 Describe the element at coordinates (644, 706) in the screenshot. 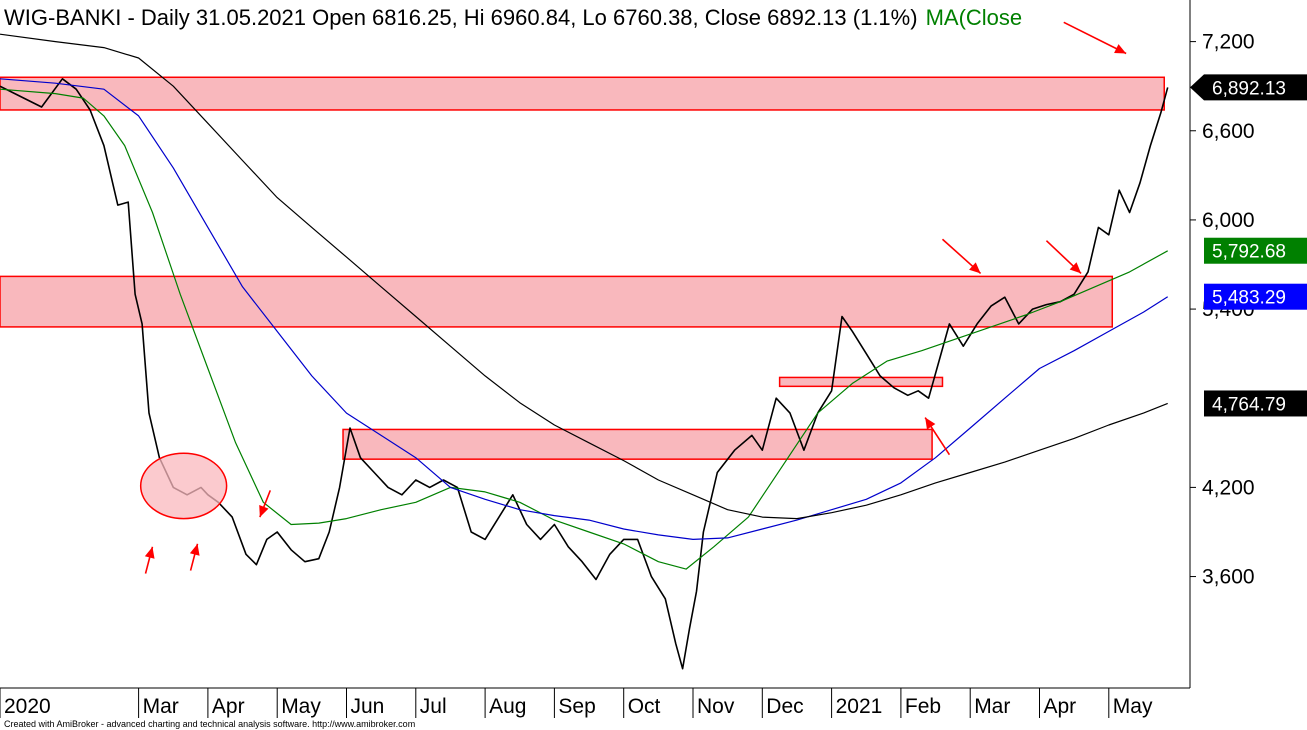

I see `x-tick-label: Oct` at that location.